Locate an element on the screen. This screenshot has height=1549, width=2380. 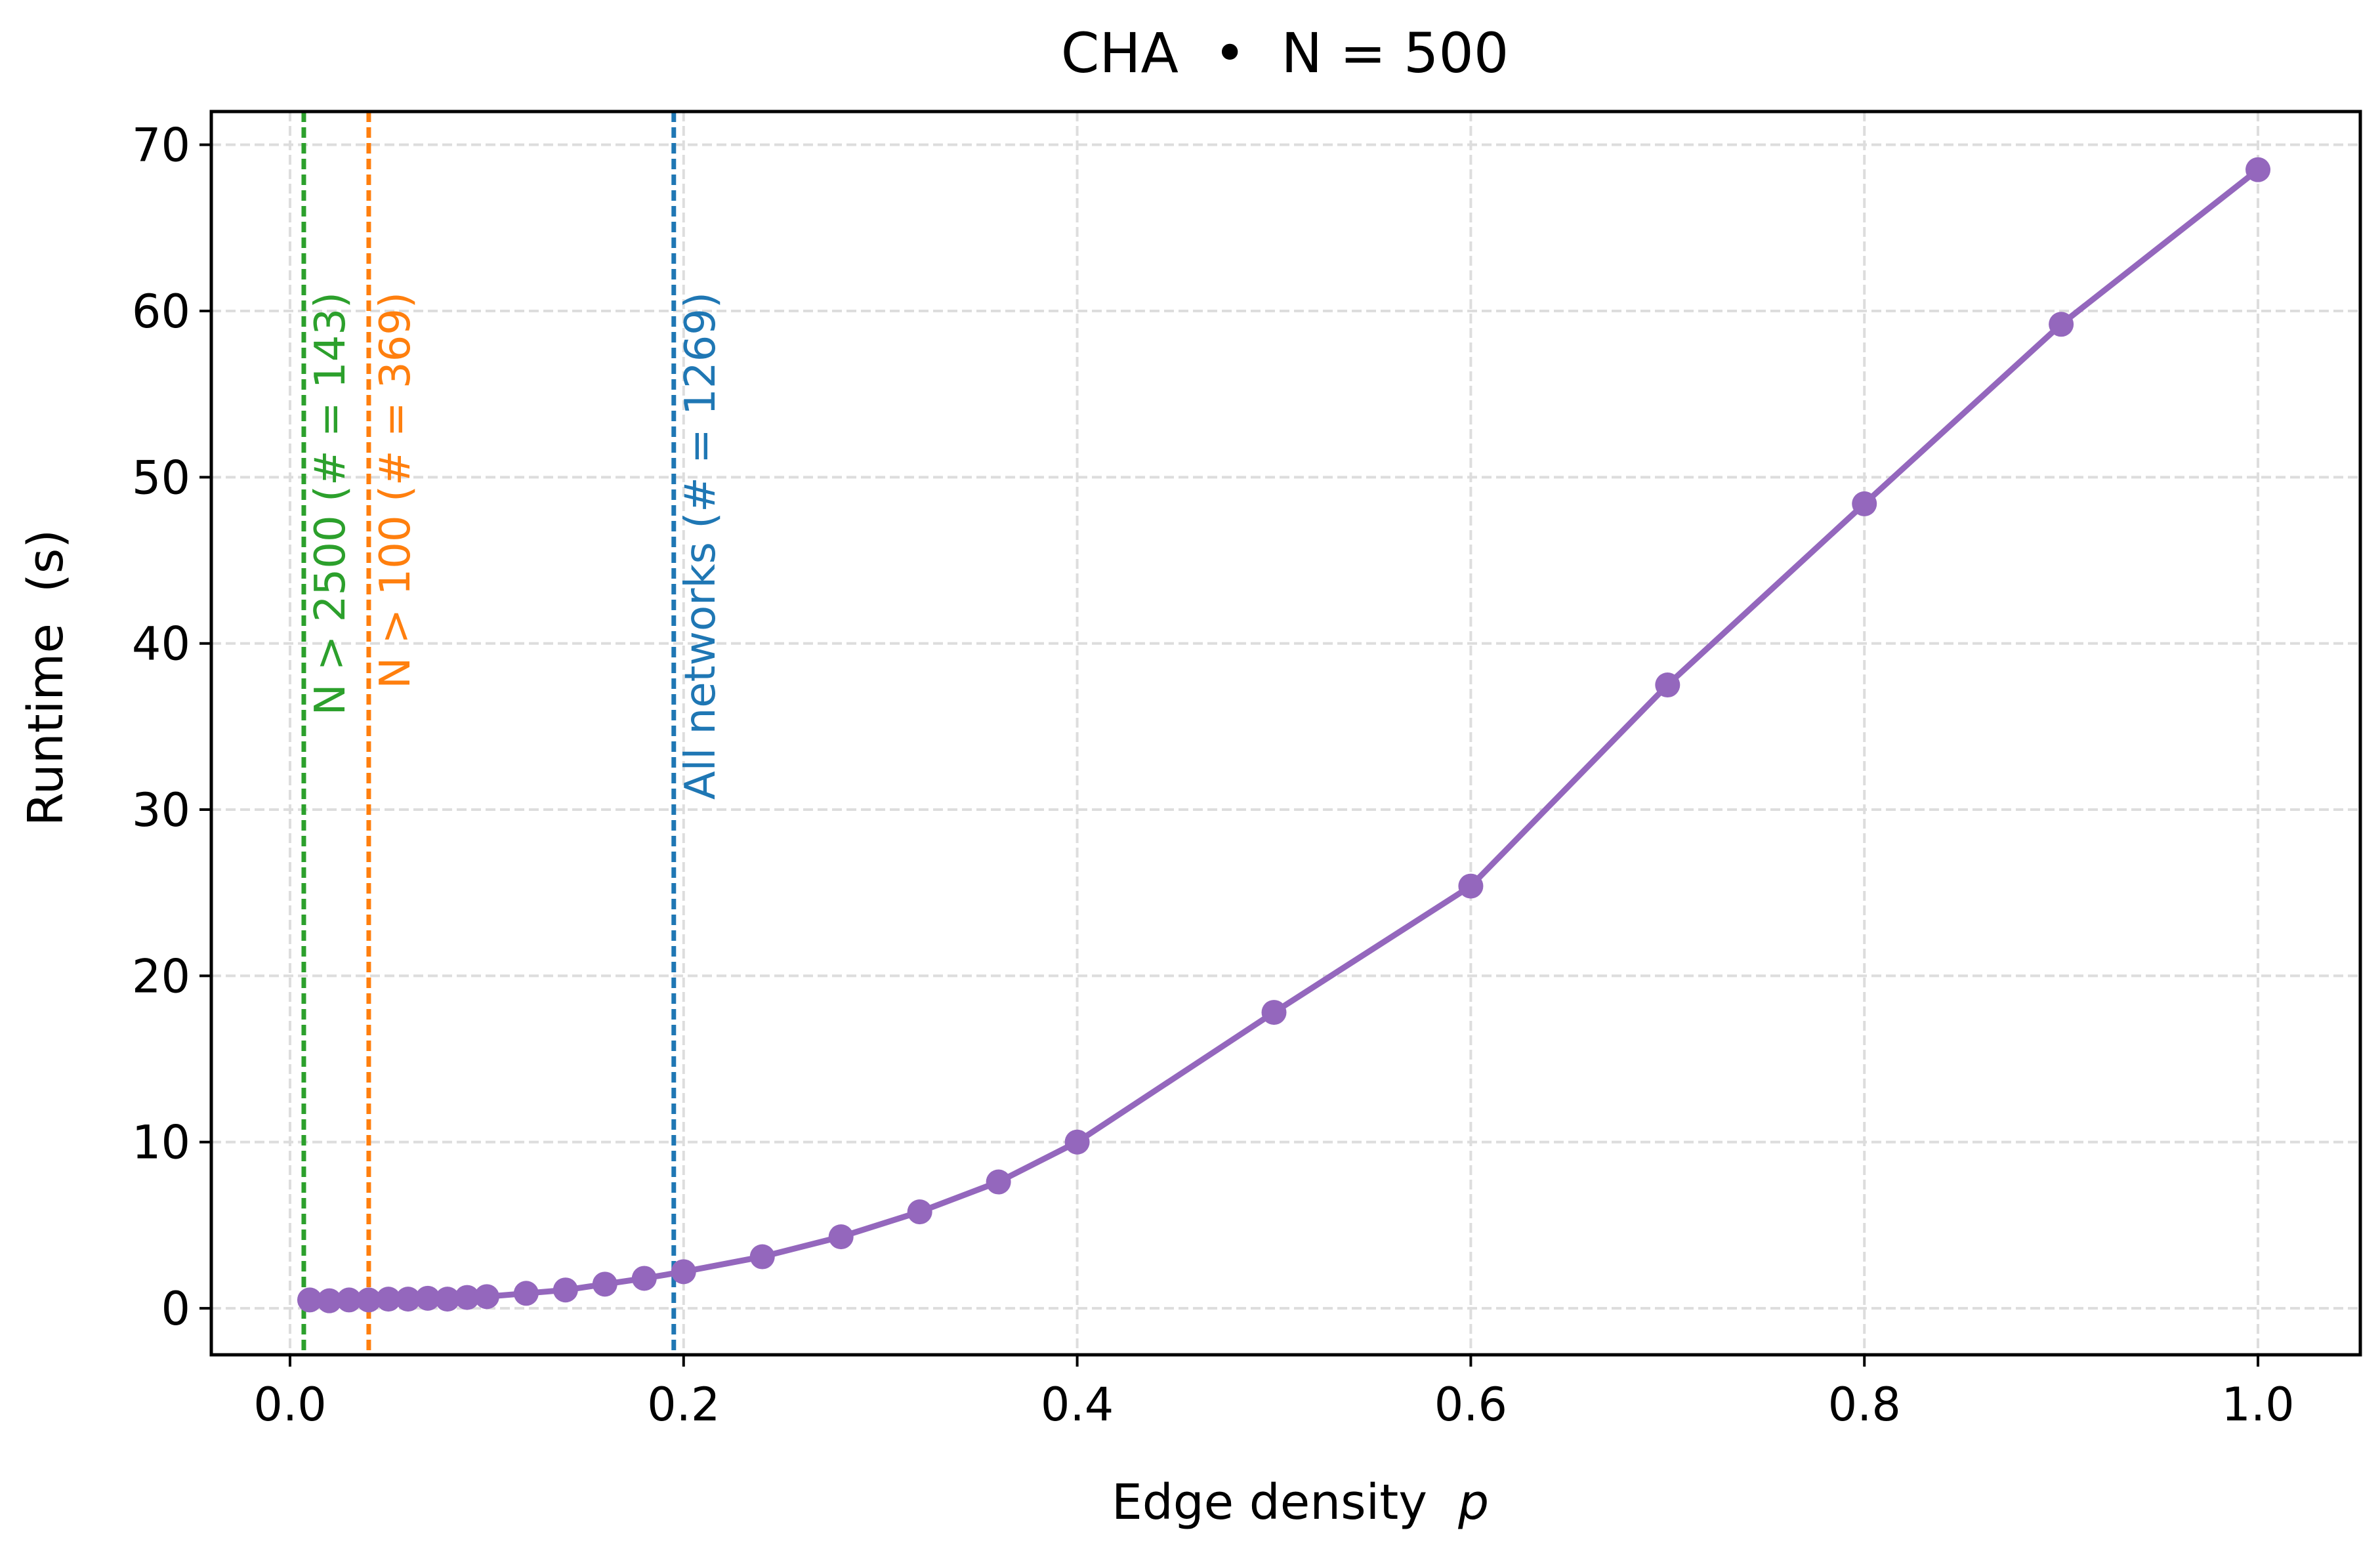
x-tick-label: 0.4 is located at coordinates (1077, 1405).